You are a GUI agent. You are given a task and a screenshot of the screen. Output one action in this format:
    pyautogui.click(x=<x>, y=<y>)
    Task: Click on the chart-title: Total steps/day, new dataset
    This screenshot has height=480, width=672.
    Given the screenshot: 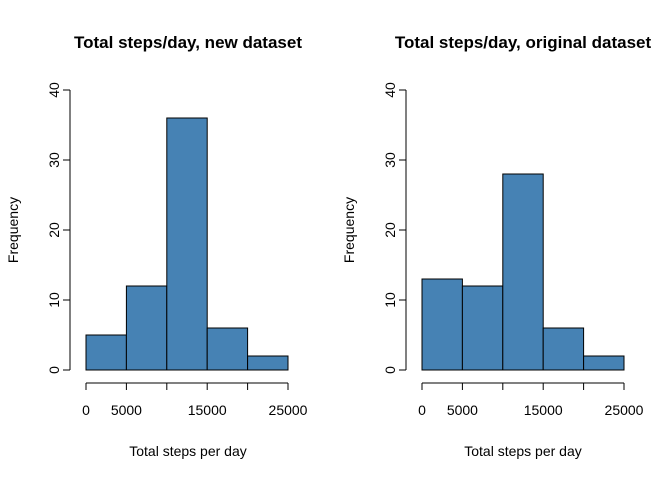 What is the action you would take?
    pyautogui.click(x=188, y=42)
    